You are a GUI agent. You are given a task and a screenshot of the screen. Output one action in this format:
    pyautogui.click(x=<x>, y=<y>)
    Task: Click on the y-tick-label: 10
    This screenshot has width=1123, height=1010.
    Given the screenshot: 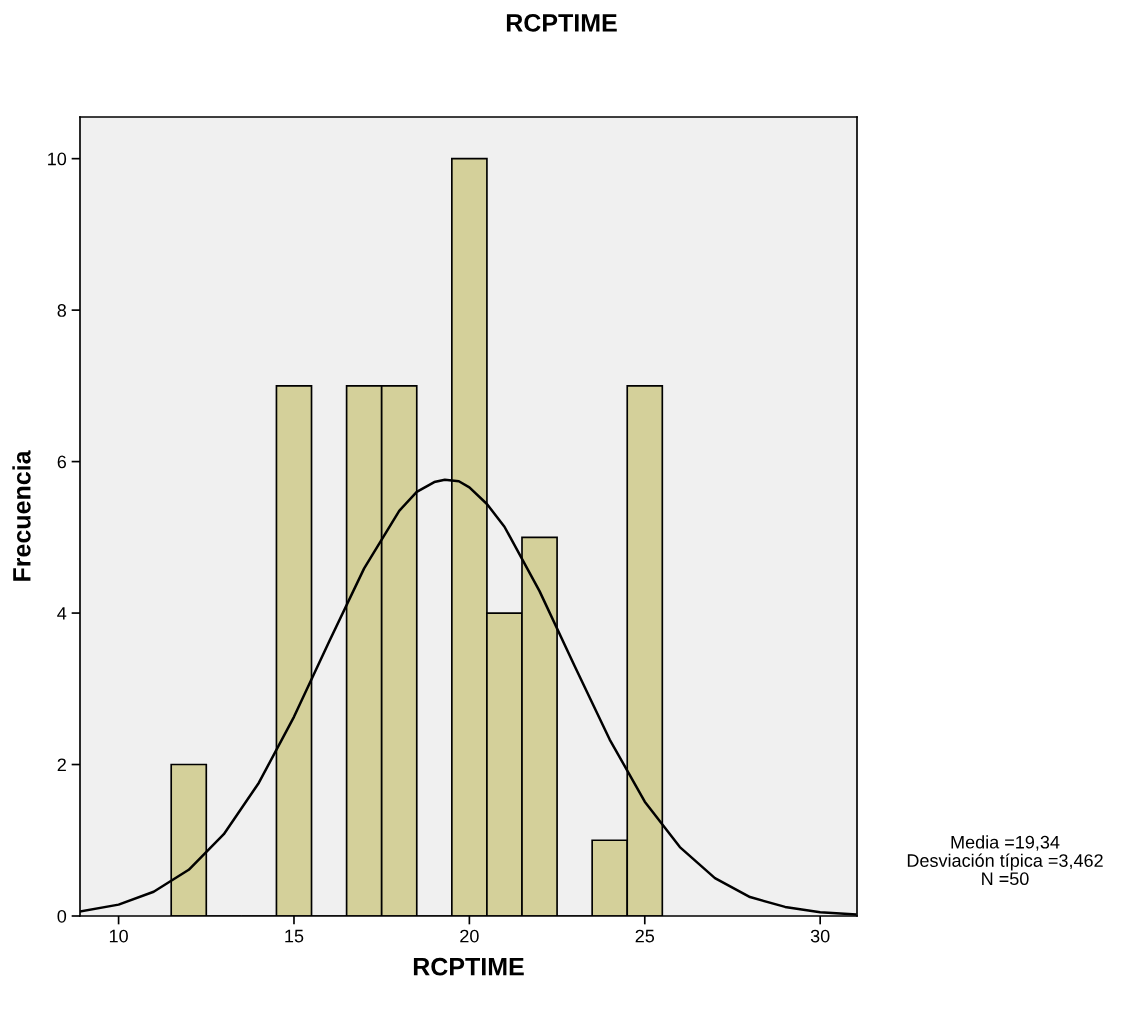 What is the action you would take?
    pyautogui.click(x=57, y=159)
    